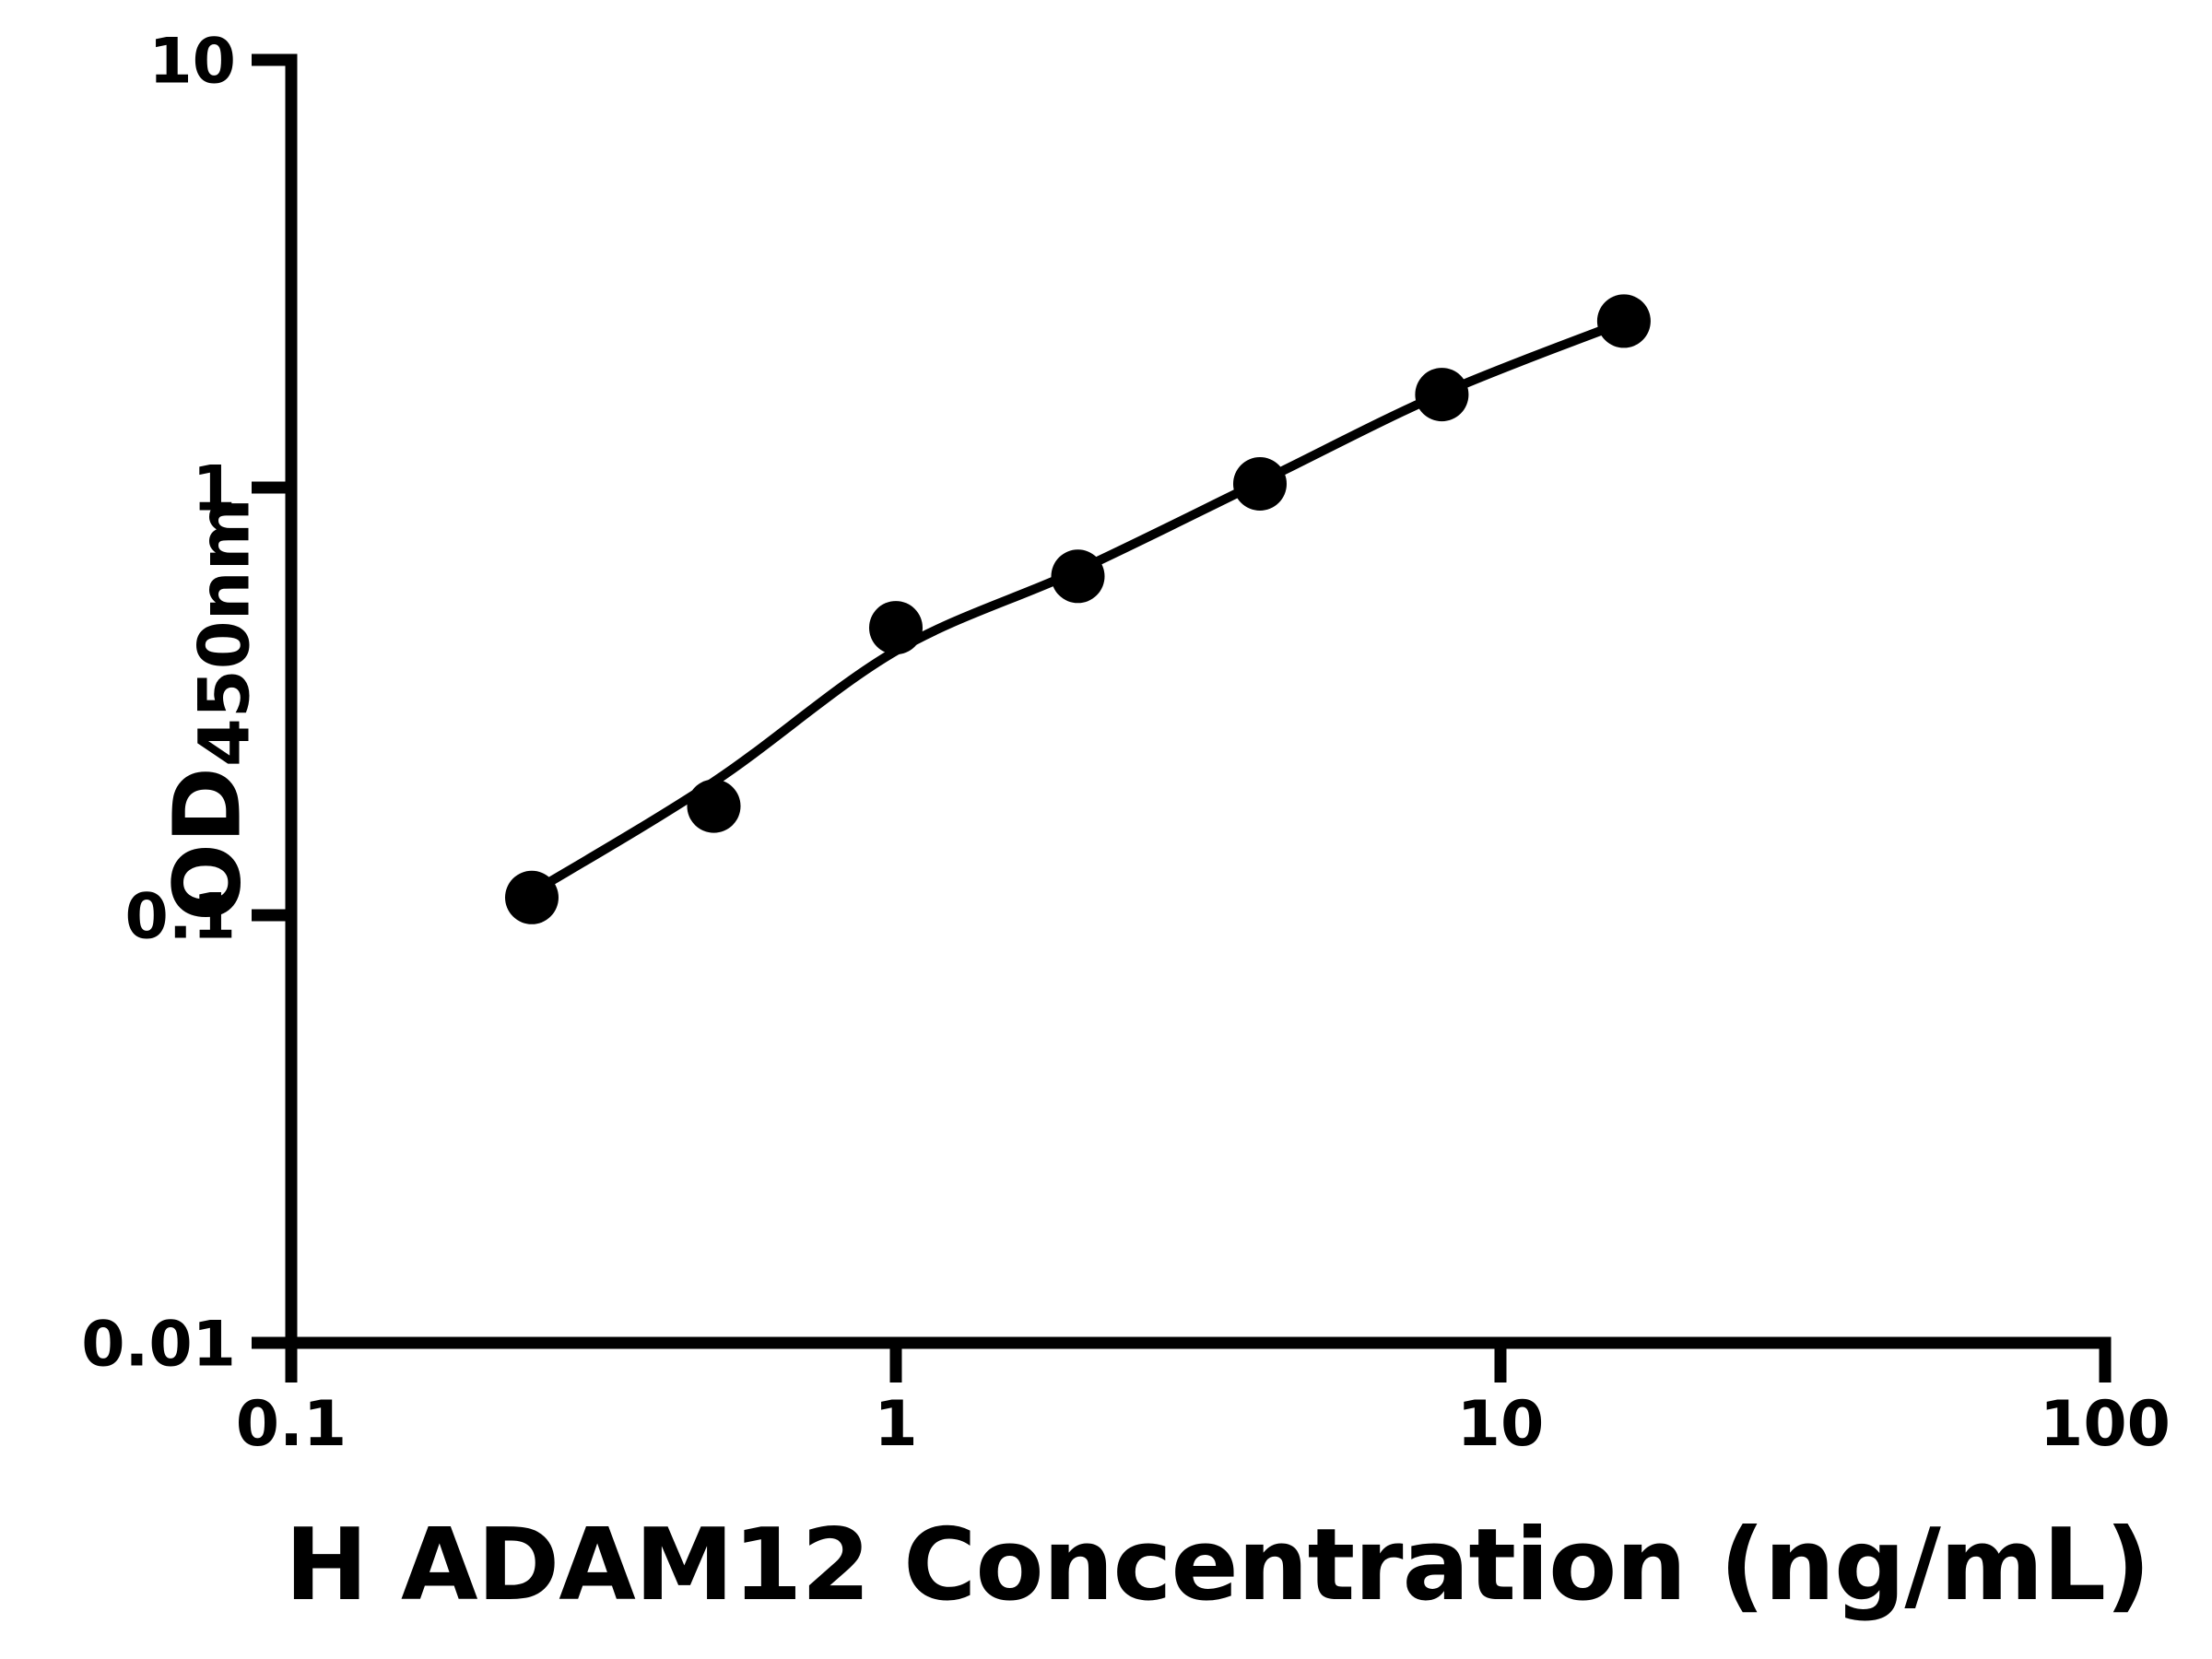 Image resolution: width=2212 pixels, height=1659 pixels. What do you see at coordinates (1217, 1565) in the screenshot?
I see `x-axis-title: H ADAM12 Concentration (ng/mL)` at bounding box center [1217, 1565].